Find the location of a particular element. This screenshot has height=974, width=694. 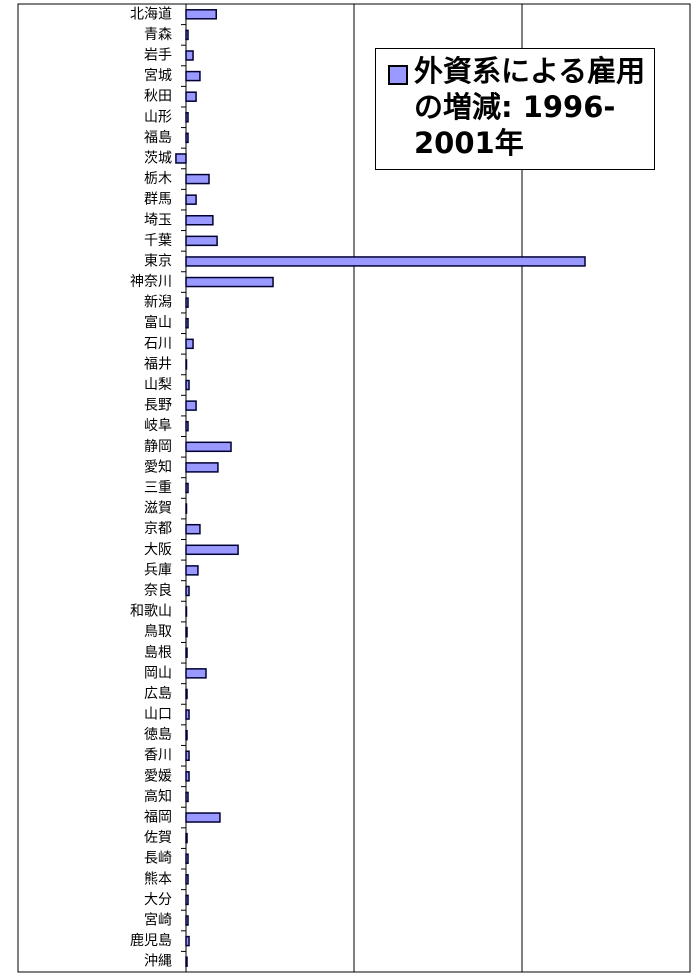

category-label: 山口 is located at coordinates (158, 715).